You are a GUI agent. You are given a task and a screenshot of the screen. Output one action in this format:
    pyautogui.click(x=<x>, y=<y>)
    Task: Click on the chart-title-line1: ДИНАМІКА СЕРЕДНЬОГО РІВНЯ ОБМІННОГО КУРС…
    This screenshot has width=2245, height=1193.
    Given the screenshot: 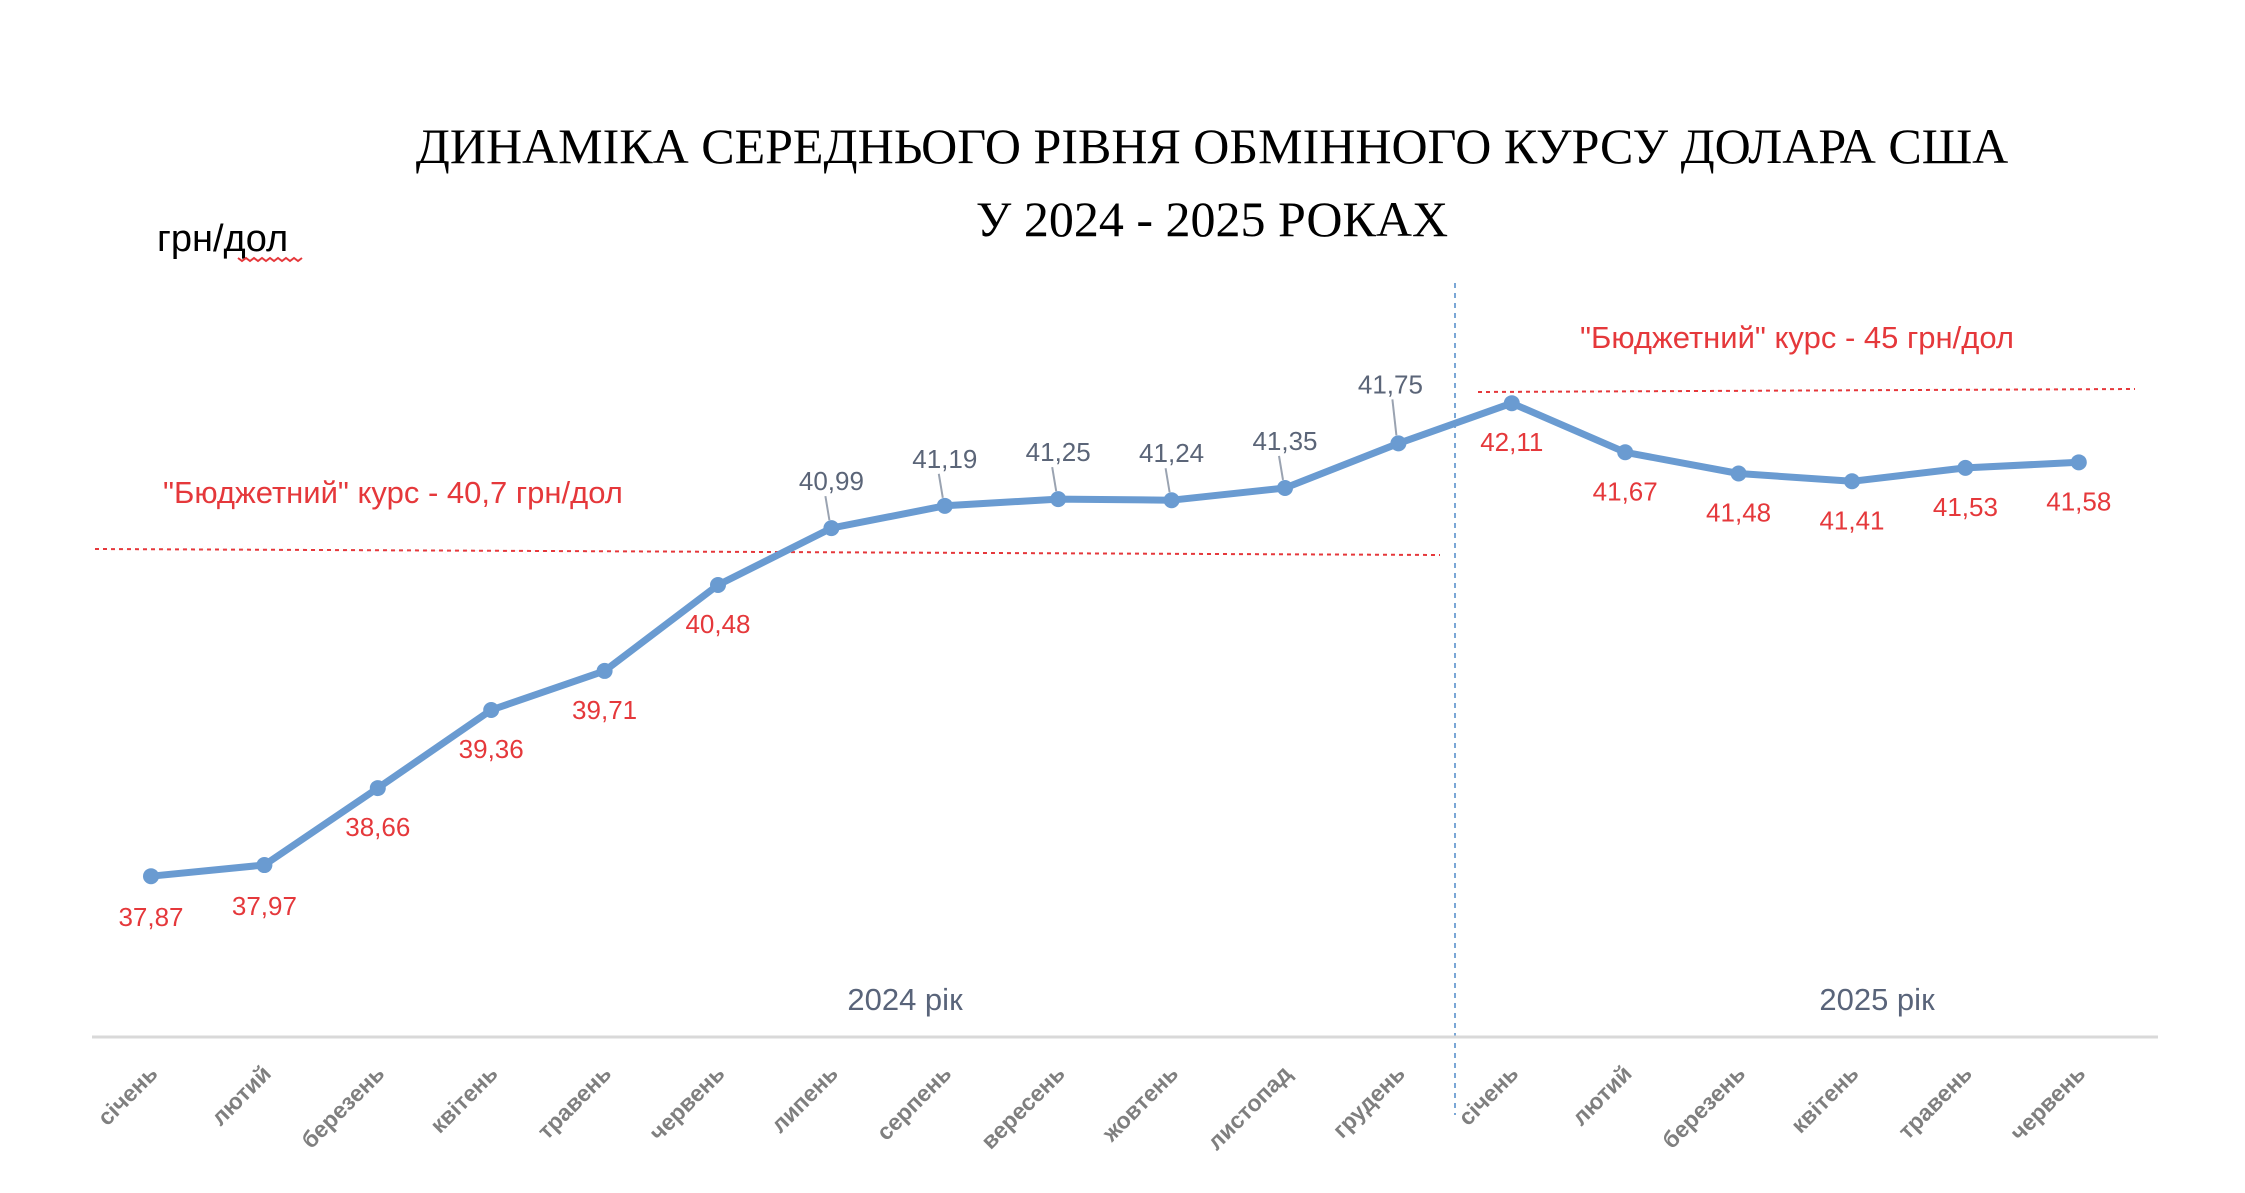 What is the action you would take?
    pyautogui.click(x=1212, y=146)
    